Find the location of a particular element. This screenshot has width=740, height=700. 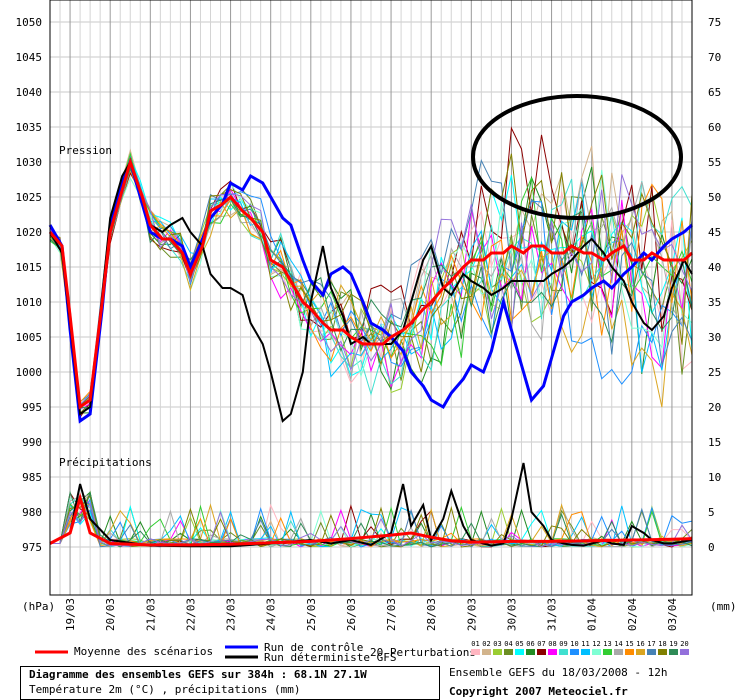

perturbation-code: 07 is located at coordinates (541, 647).